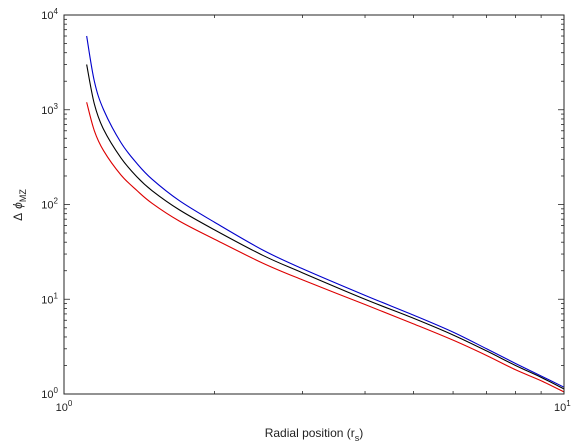 Image resolution: width=574 pixels, height=445 pixels. What do you see at coordinates (49, 204) in the screenshot?
I see `y-tick-label: 10²` at bounding box center [49, 204].